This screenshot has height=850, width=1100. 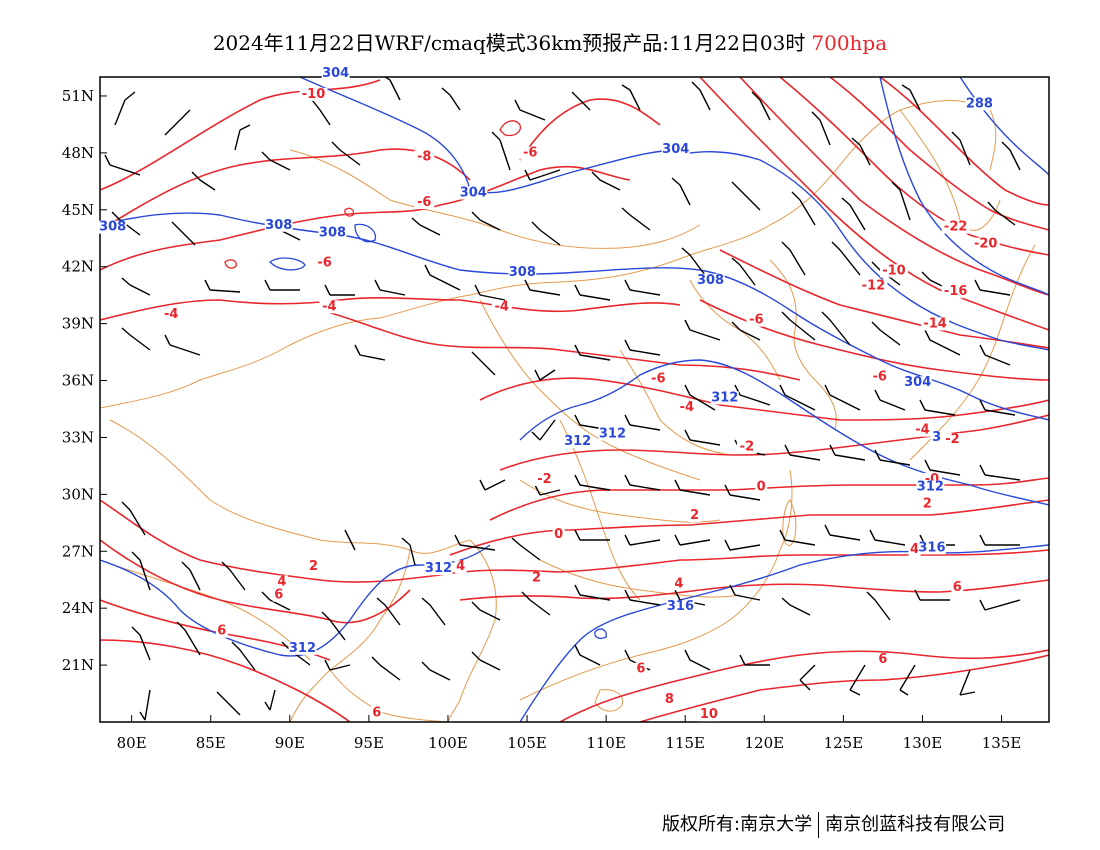 I want to click on lat-tick-label: 36N, so click(x=78, y=381).